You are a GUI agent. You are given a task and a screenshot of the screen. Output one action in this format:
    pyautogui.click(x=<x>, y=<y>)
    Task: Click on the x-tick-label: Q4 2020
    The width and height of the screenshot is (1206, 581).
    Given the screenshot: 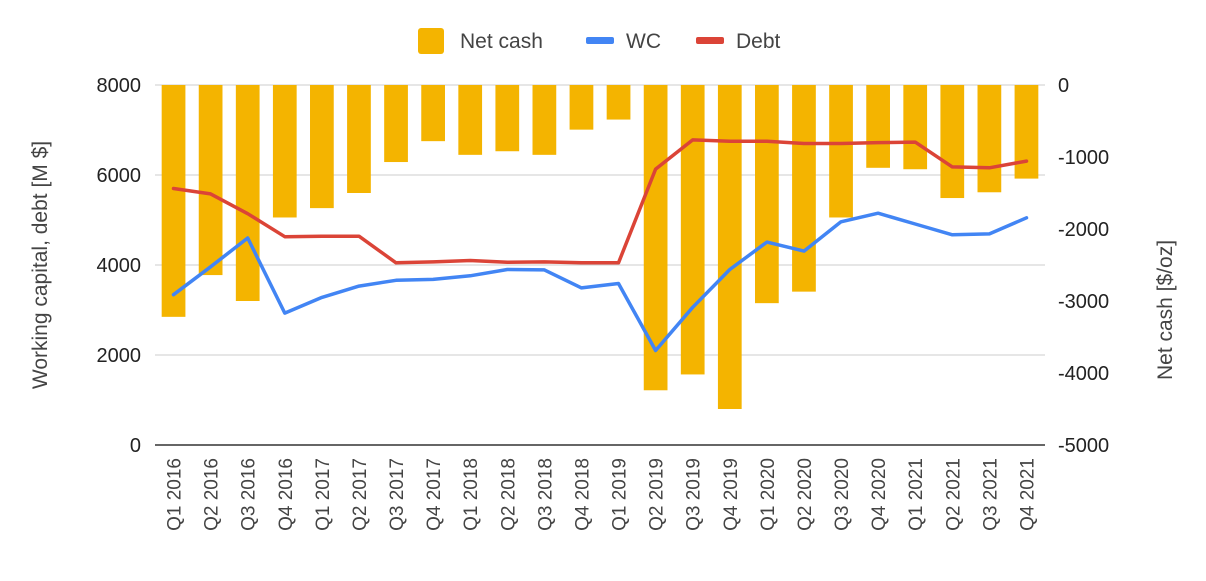 What is the action you would take?
    pyautogui.click(x=879, y=494)
    